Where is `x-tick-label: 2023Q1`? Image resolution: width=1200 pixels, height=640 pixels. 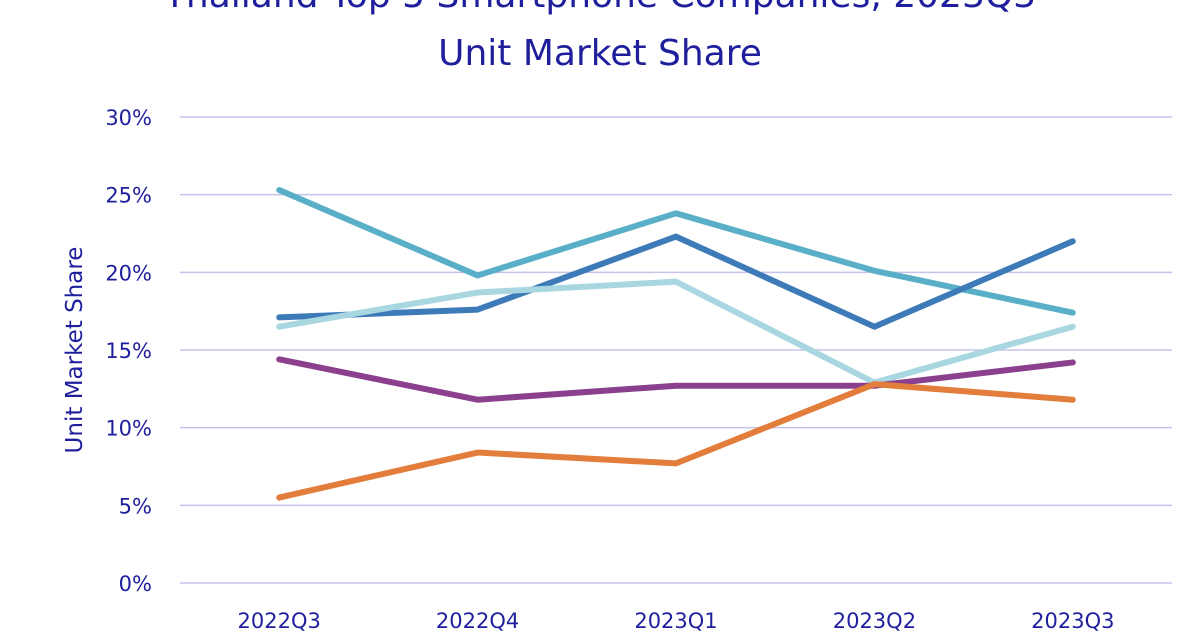
x-tick-label: 2023Q1 is located at coordinates (675, 621).